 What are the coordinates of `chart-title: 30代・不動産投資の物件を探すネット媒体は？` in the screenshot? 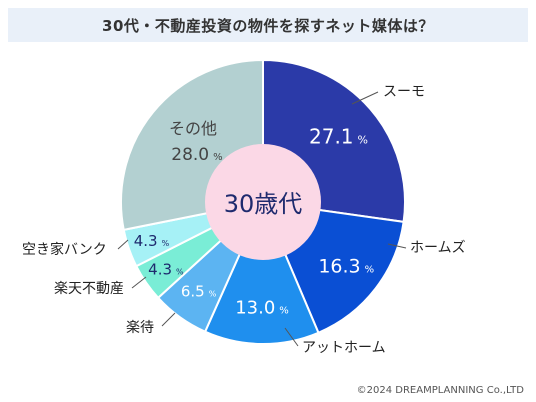 It's located at (268, 25).